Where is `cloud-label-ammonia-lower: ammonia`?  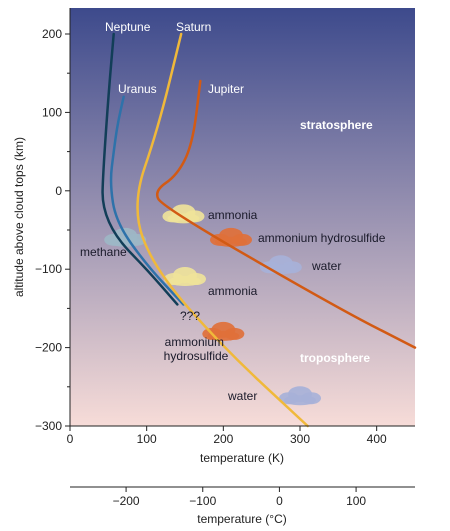
cloud-label-ammonia-lower: ammonia is located at coordinates (233, 291).